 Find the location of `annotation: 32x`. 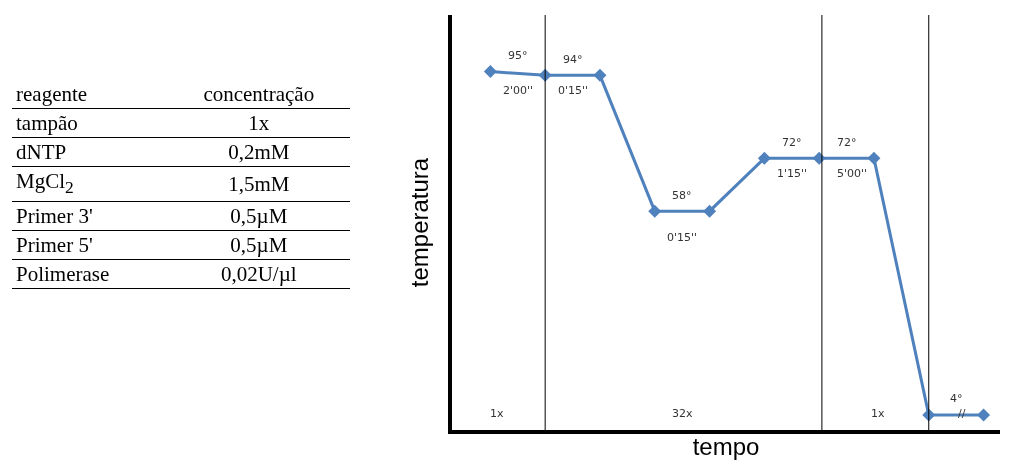

annotation: 32x is located at coordinates (682, 413).